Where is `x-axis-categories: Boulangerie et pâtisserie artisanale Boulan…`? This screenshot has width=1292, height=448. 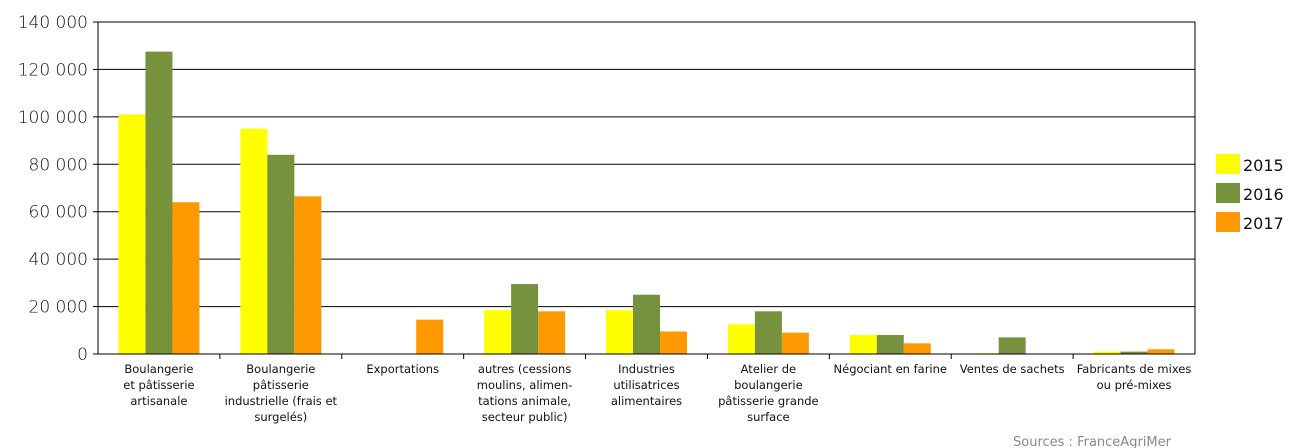
x-axis-categories: Boulangerie et pâtisserie artisanale Boulan… is located at coordinates (657, 393).